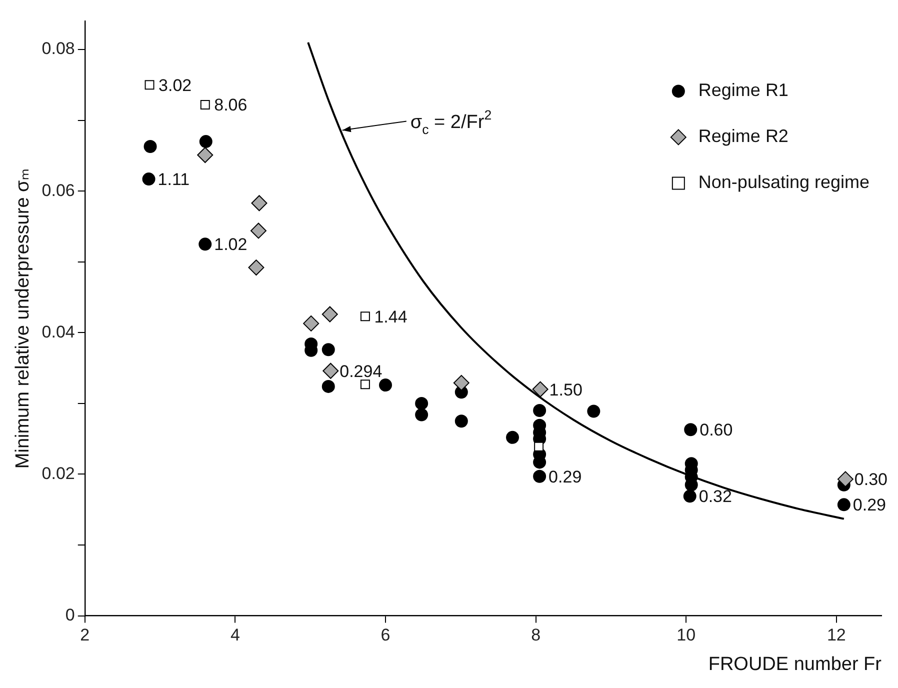 The width and height of the screenshot is (898, 688). What do you see at coordinates (58, 48) in the screenshot?
I see `y-tick-label: 0.08` at bounding box center [58, 48].